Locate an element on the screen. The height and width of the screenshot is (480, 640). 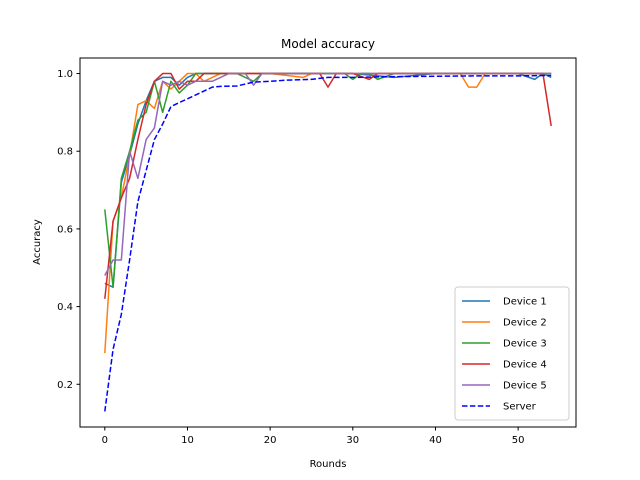
x-tick-label: 20 is located at coordinates (270, 440).